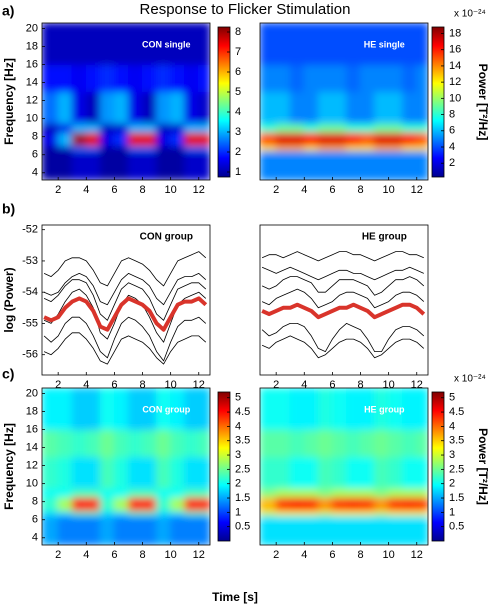 The image size is (491, 608). I want to click on colorbar, so click(224, 466).